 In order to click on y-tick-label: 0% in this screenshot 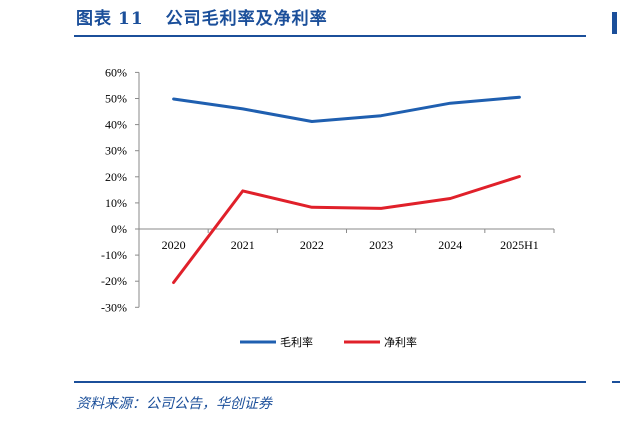, I will do `click(119, 229)`.